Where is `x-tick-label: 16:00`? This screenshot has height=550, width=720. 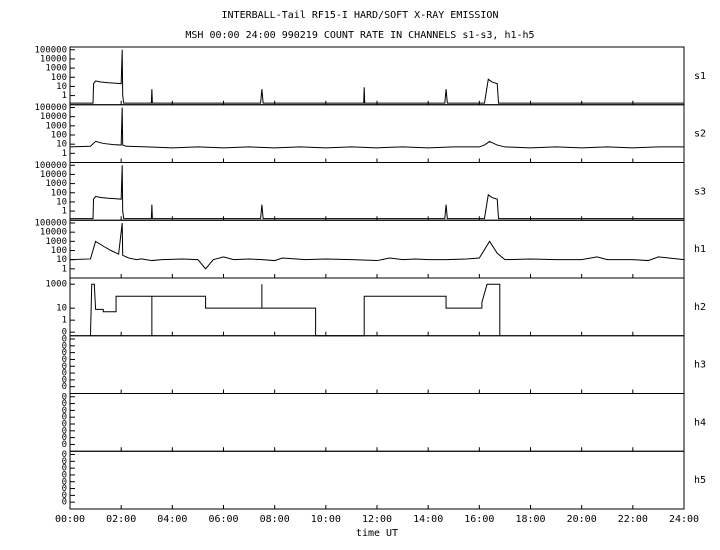
x-tick-label: 16:00 is located at coordinates (479, 519).